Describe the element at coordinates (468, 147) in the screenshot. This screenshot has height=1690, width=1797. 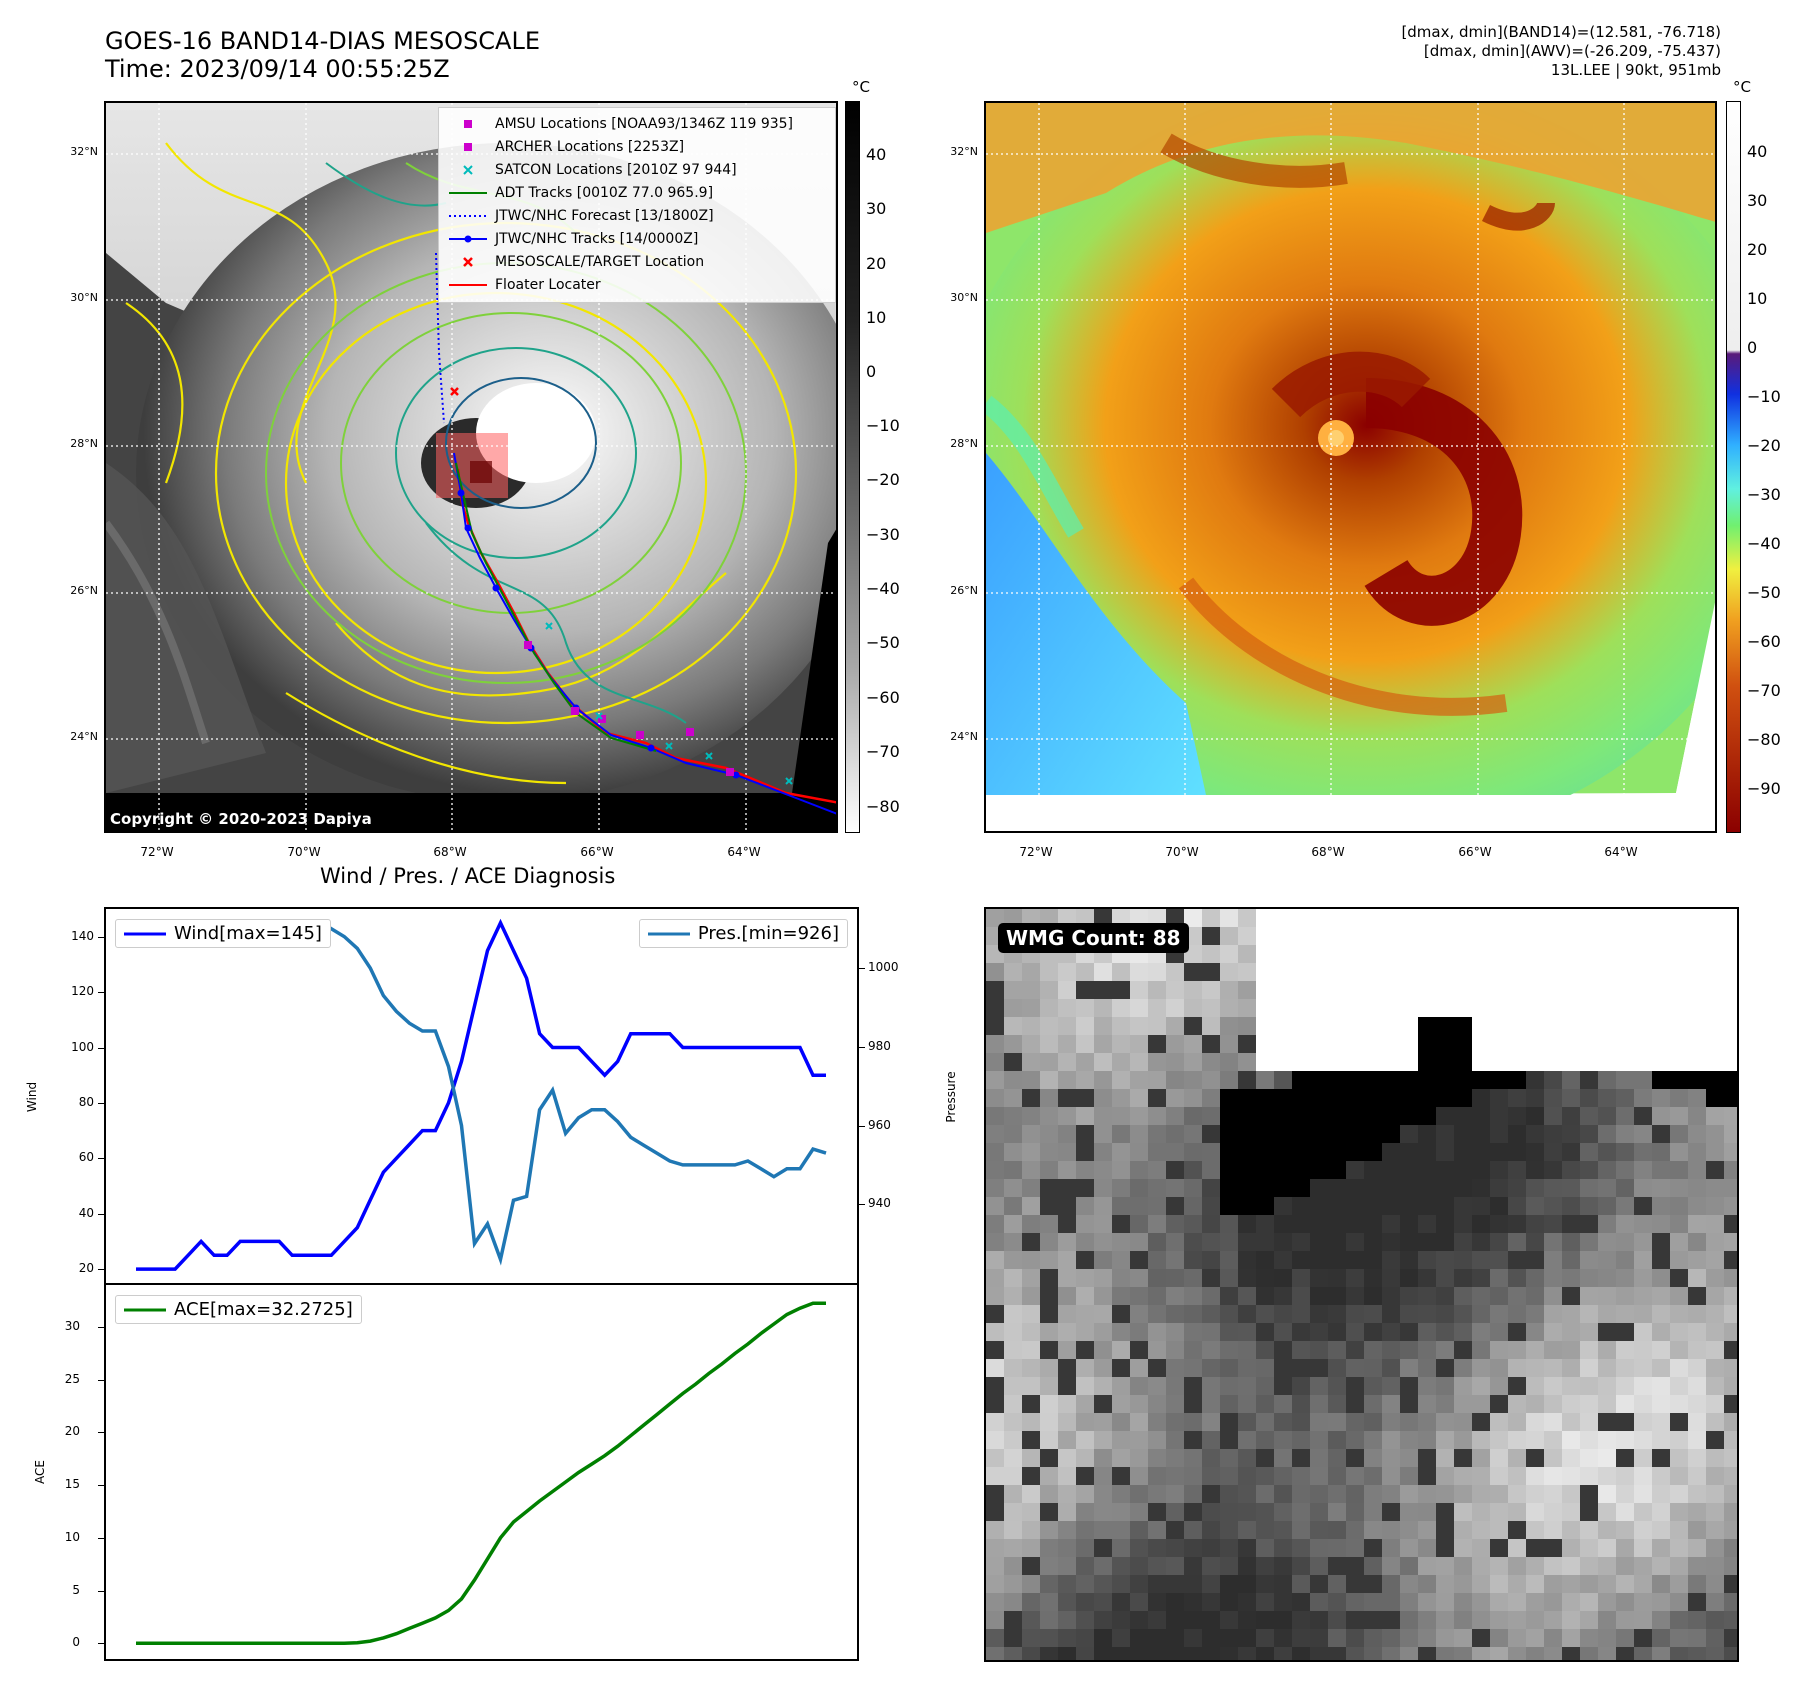
I see `square-marker-icon` at that location.